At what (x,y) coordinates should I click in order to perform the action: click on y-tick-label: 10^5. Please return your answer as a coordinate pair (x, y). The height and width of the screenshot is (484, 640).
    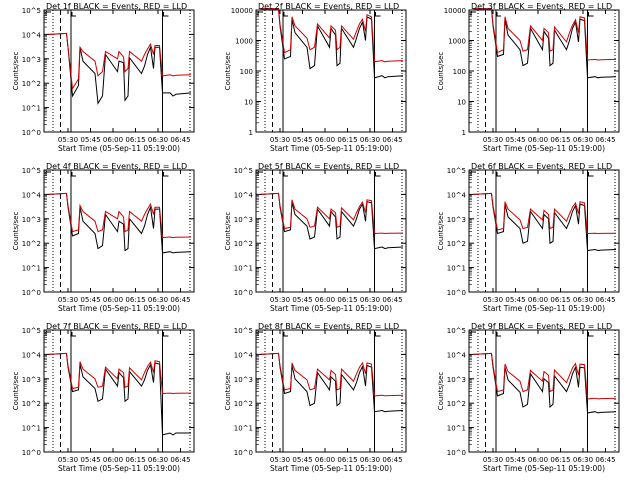
    Looking at the image, I should click on (456, 331).